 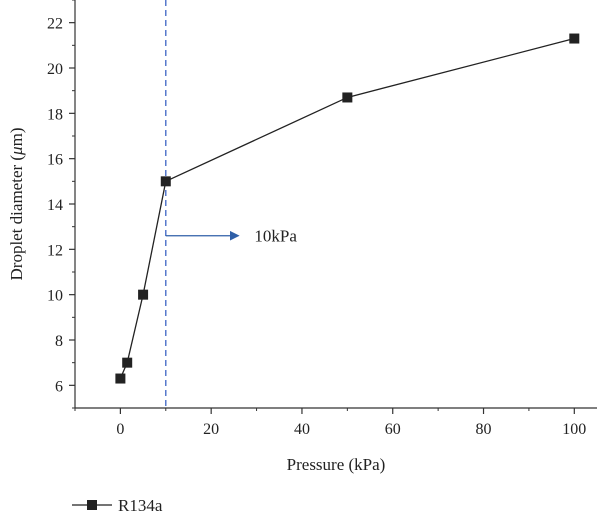 I want to click on legend-marker, so click(x=92, y=505).